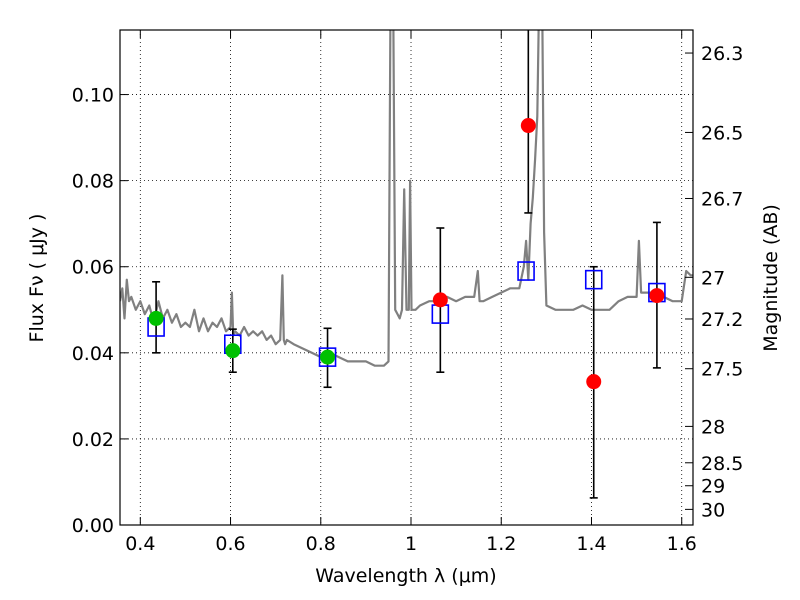 The image size is (800, 600). I want to click on x-tick-label: 1, so click(411, 544).